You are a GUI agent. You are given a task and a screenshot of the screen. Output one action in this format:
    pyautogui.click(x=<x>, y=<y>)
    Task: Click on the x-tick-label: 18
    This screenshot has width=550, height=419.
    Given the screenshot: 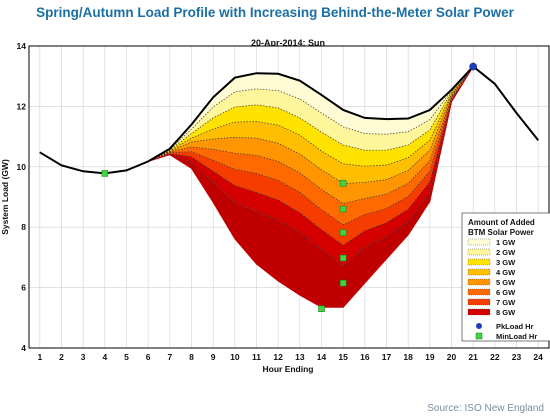 What is the action you would take?
    pyautogui.click(x=408, y=357)
    